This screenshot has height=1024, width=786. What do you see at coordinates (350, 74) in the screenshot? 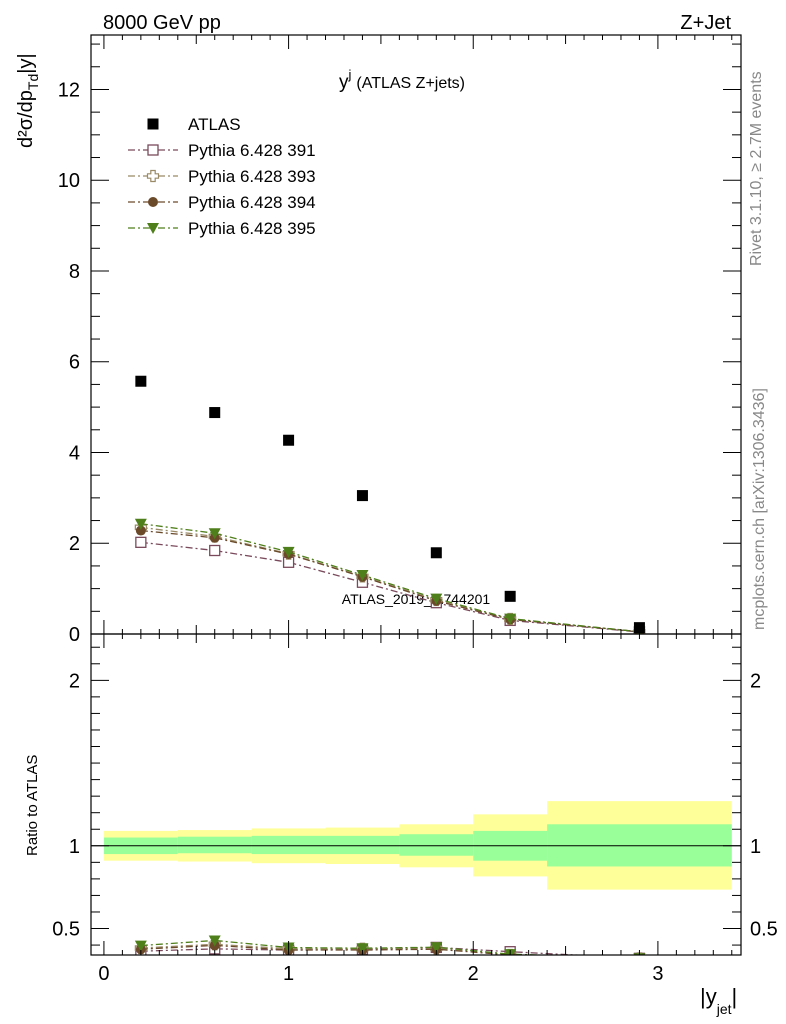
I see `plot-title-sup: j` at bounding box center [350, 74].